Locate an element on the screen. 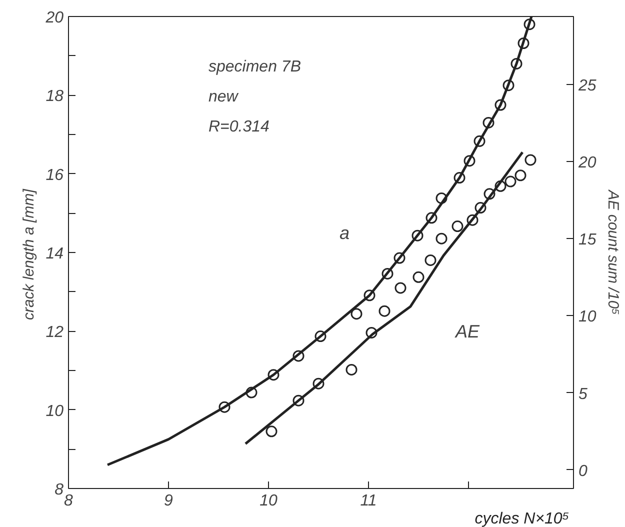 The height and width of the screenshot is (527, 625). y-tick-label: 14 is located at coordinates (55, 254).